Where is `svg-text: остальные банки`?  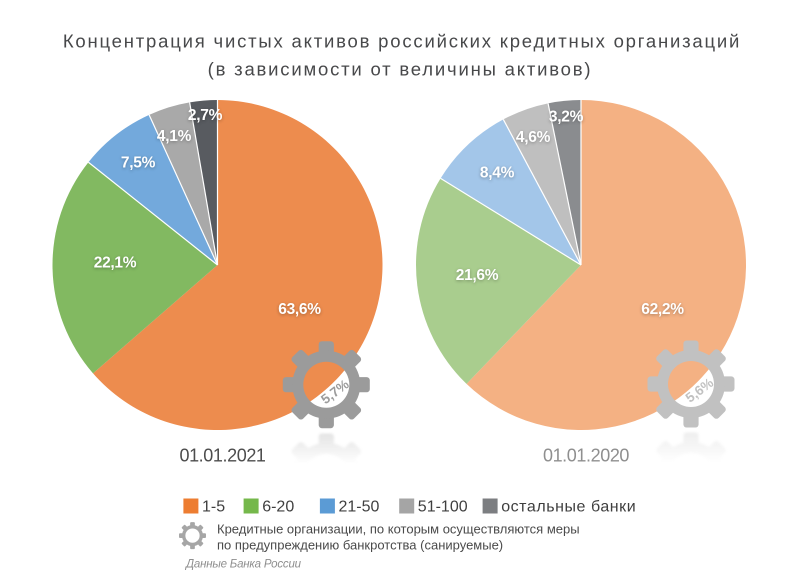
svg-text: остальные банки is located at coordinates (568, 507).